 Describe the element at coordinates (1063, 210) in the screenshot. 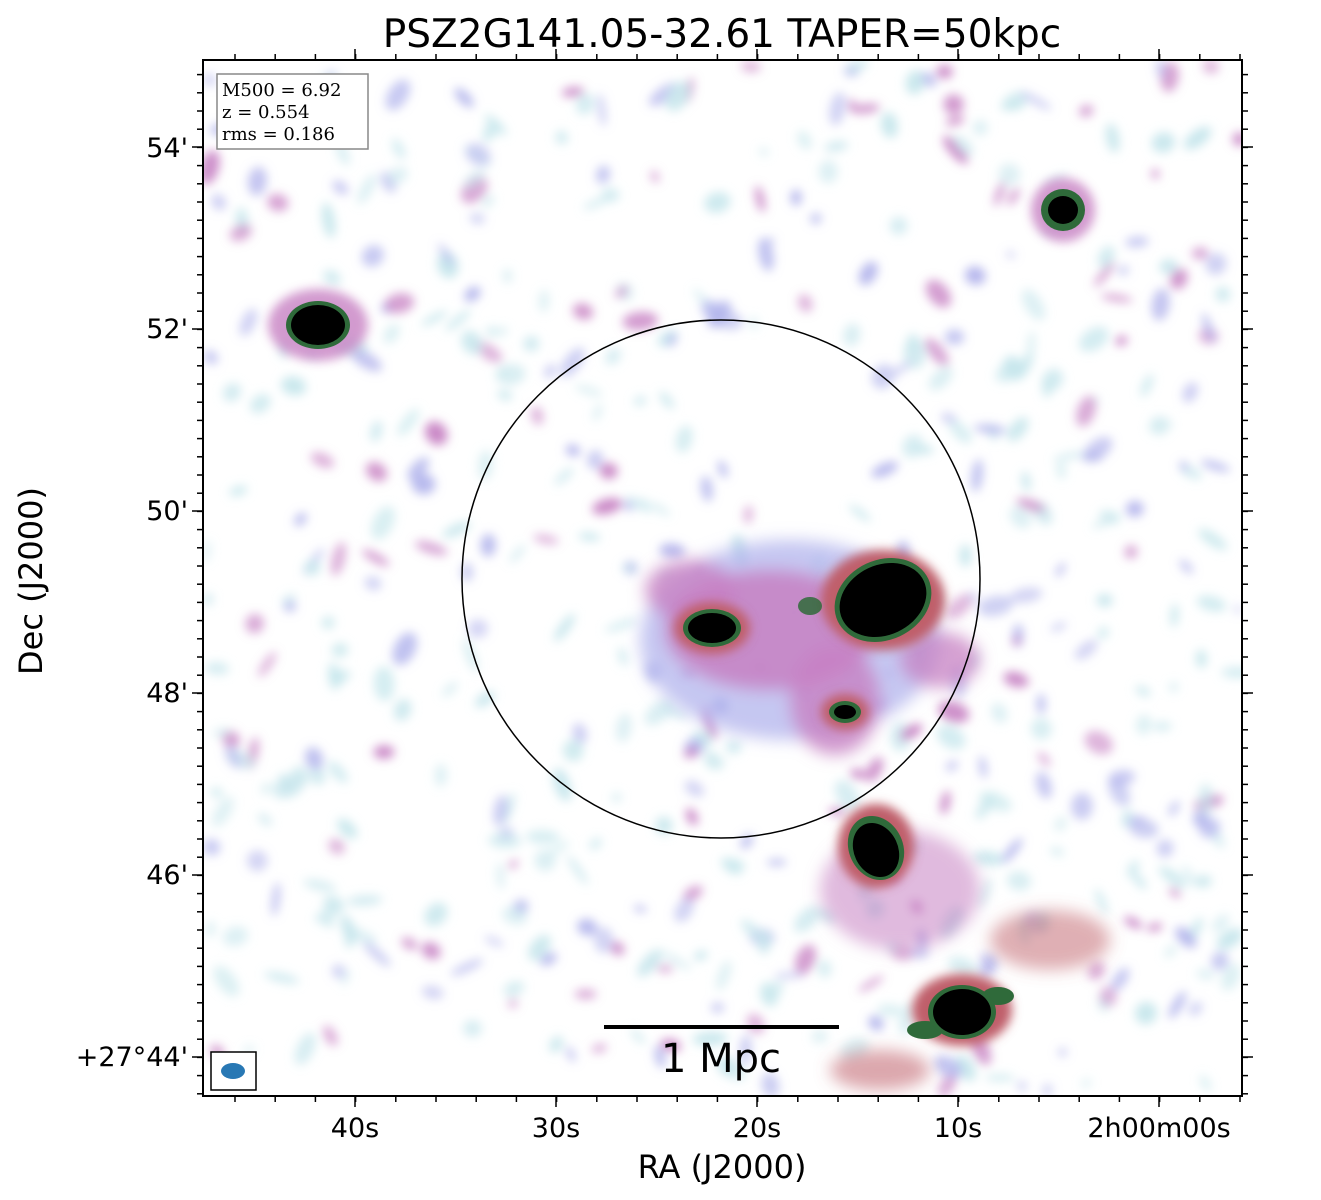

I see `source-northwest` at that location.